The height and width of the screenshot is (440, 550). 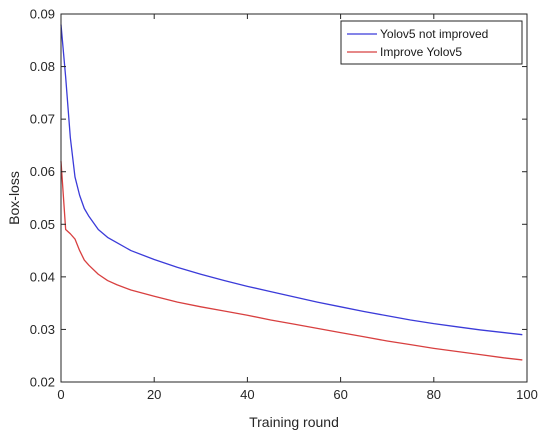 What do you see at coordinates (434, 34) in the screenshot?
I see `legend-label-not-improved: Yolov5 not improved` at bounding box center [434, 34].